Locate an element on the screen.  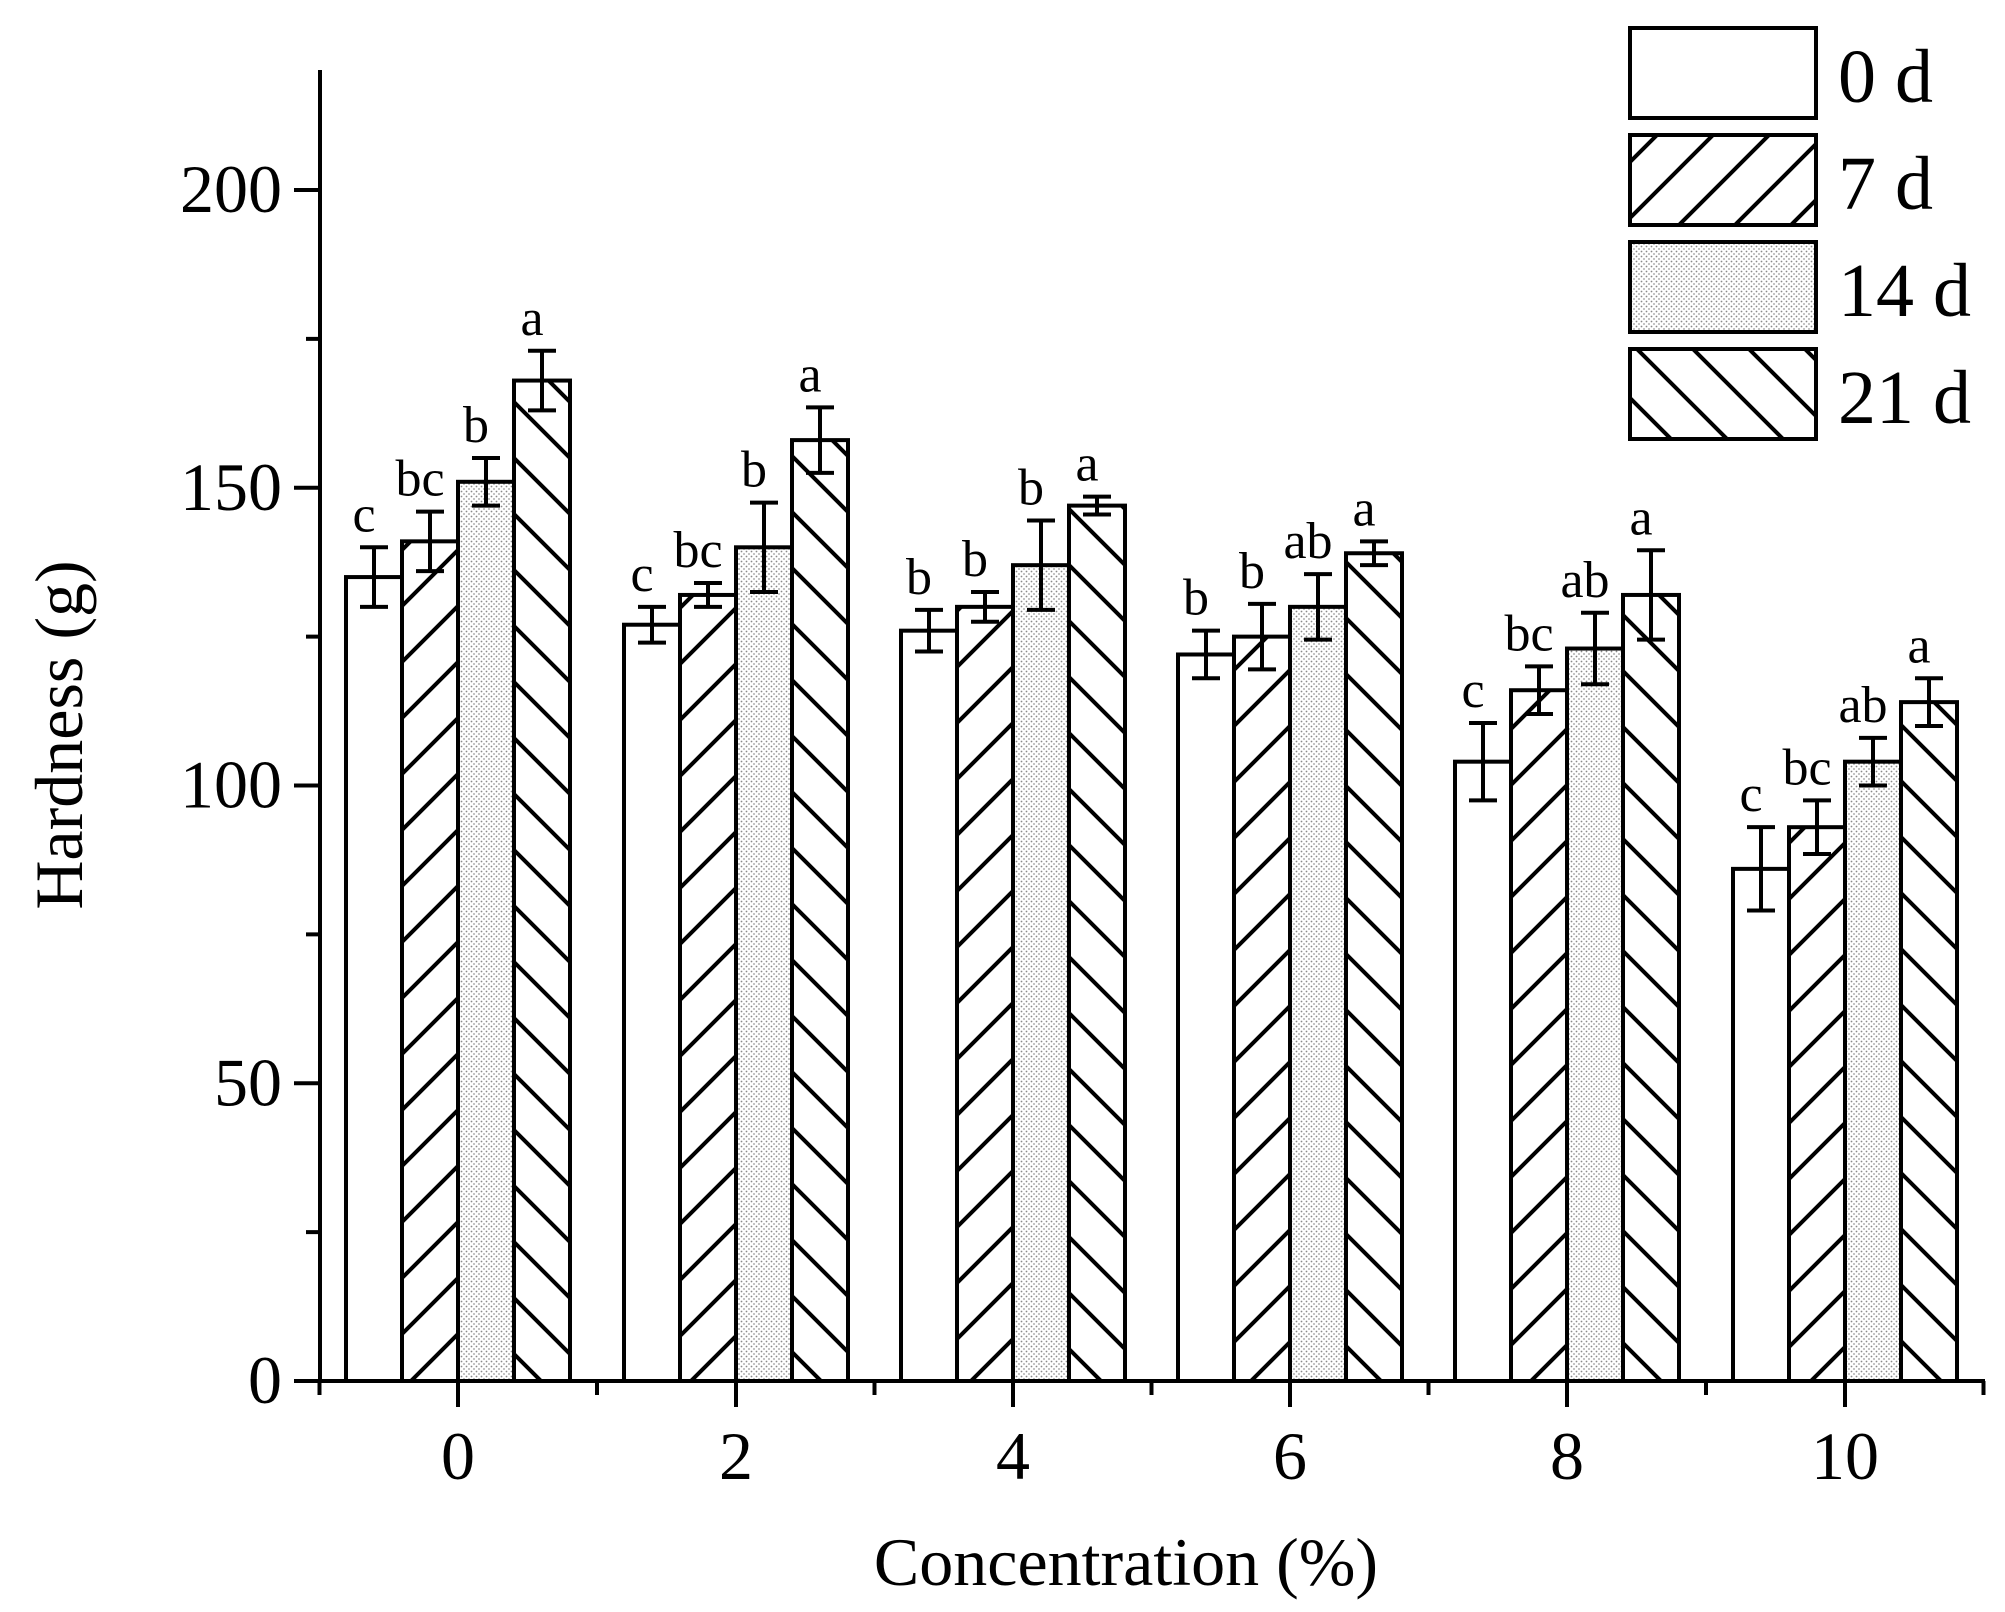
y-axis-label: Hardness (g) is located at coordinates (59, 734).